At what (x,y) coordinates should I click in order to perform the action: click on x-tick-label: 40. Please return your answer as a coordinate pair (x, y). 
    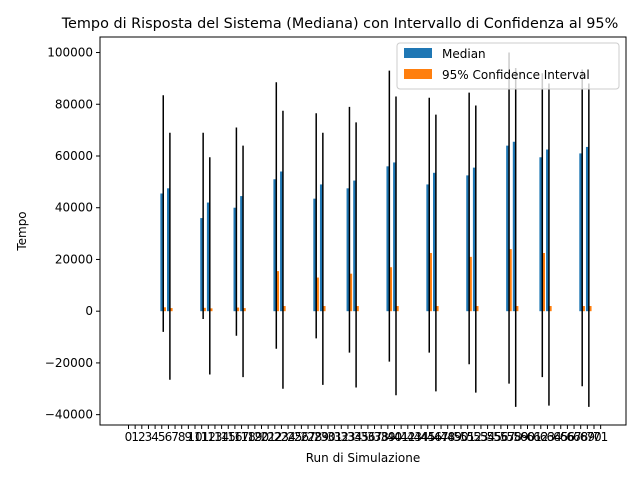
    Looking at the image, I should click on (394, 437).